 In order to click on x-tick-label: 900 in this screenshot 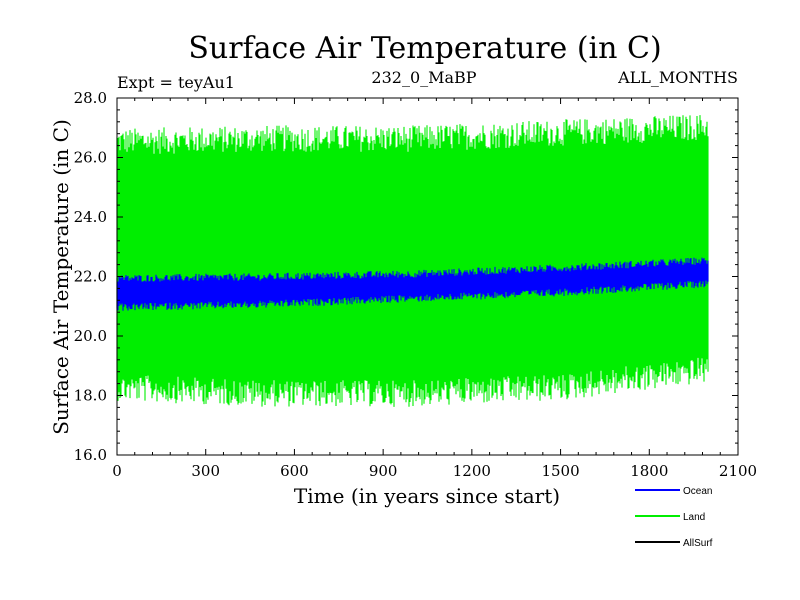, I will do `click(383, 471)`.